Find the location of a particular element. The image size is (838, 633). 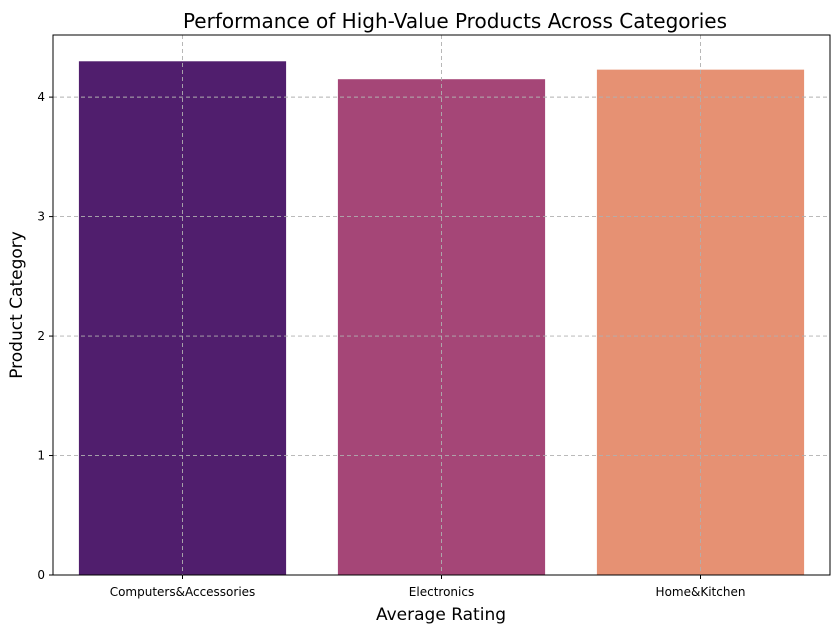

y-tick-label: 2 is located at coordinates (41, 336).